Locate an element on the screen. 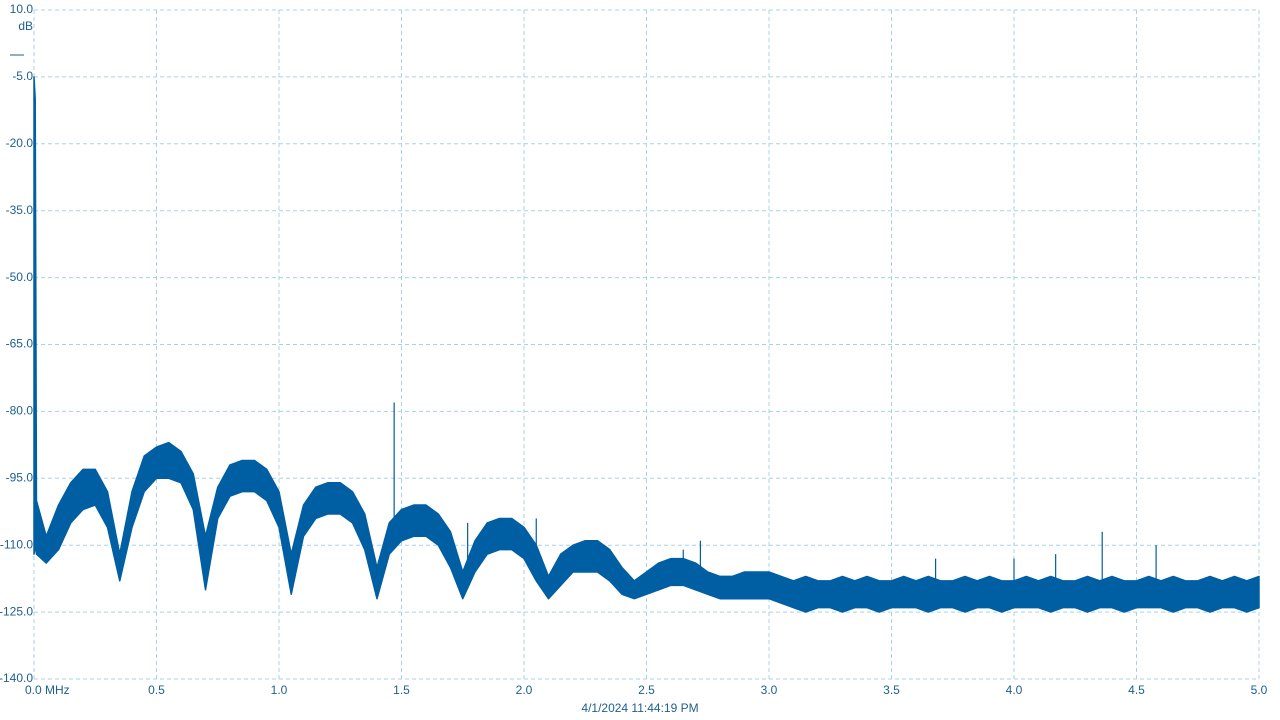 This screenshot has height=720, width=1280. y-unit: dB is located at coordinates (25, 26).